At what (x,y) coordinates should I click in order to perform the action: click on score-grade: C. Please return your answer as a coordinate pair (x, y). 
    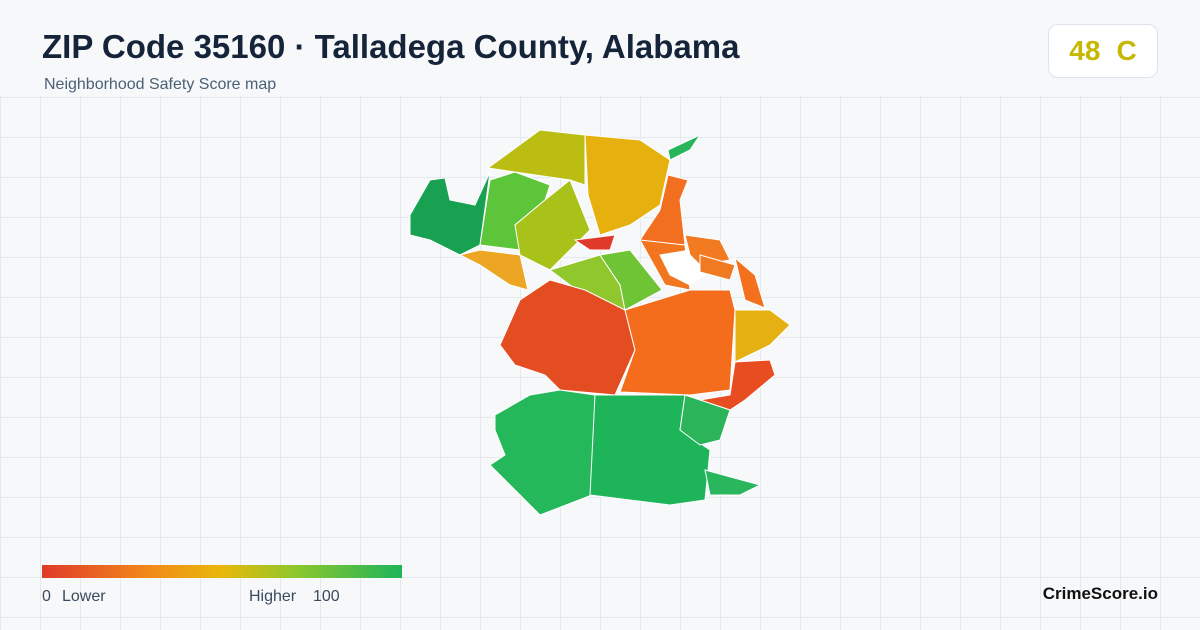
    Looking at the image, I should click on (1126, 50).